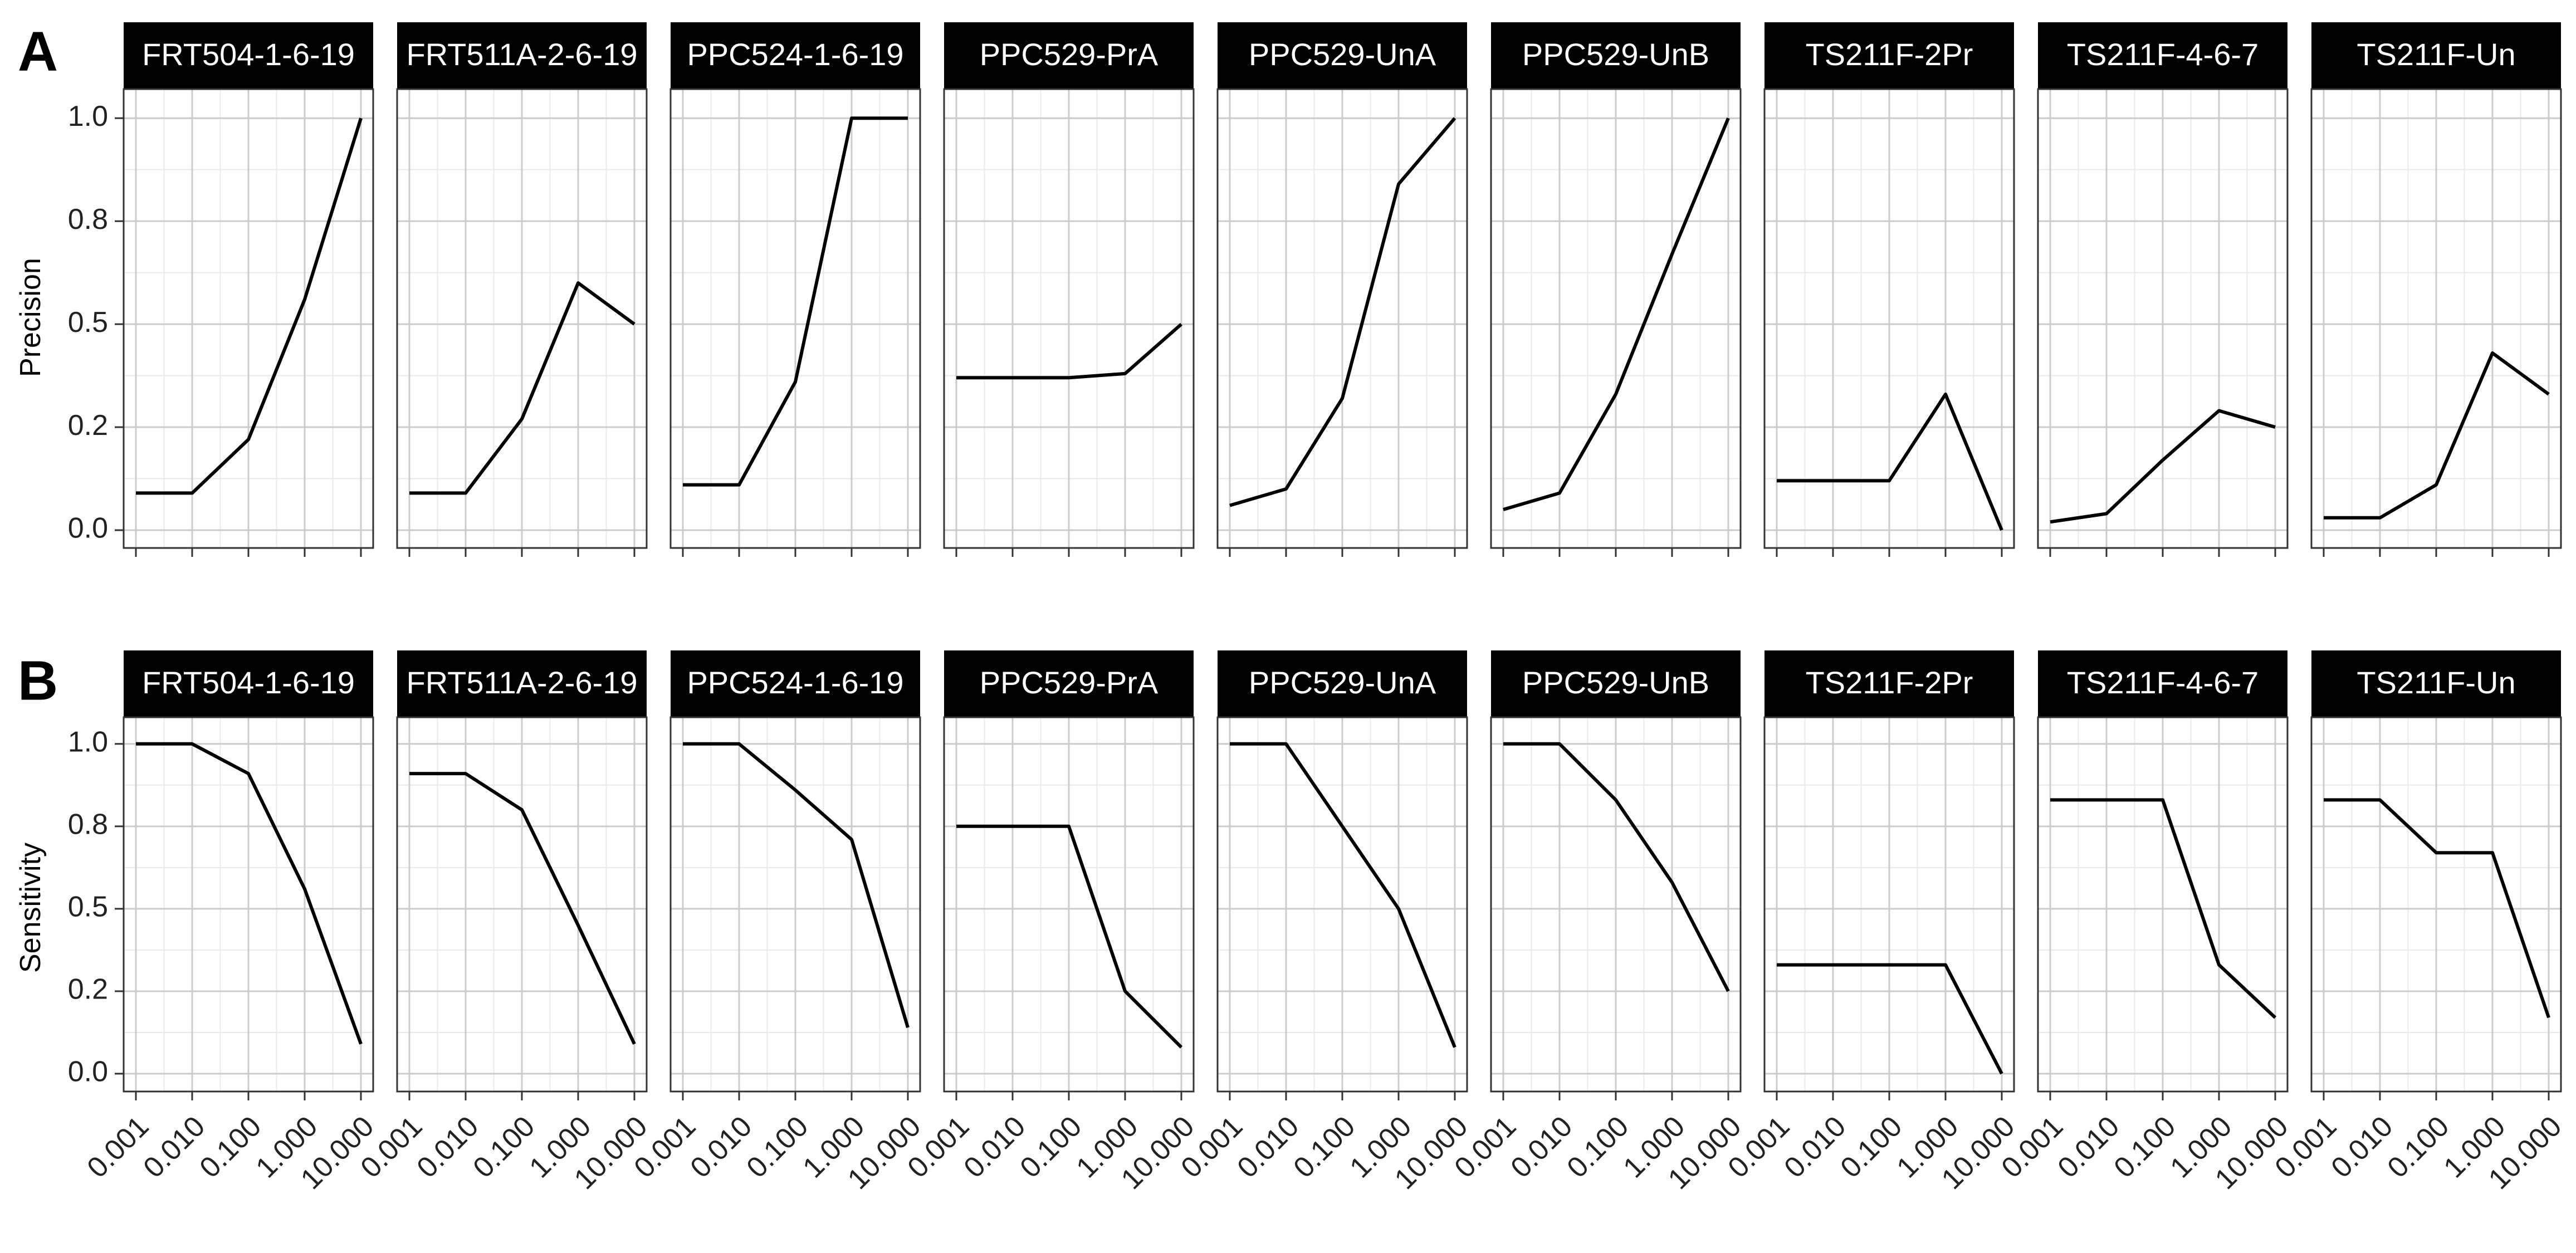 The height and width of the screenshot is (1253, 2576). I want to click on facet-panel: PPC529-UnA, so click(1342, 289).